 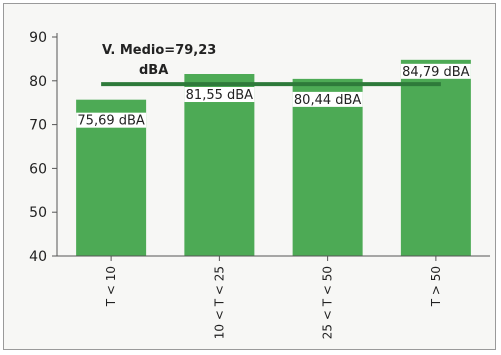 What do you see at coordinates (273, 96) in the screenshot?
I see `value-labels: 75,69 dBA 81,55 dBA 80,44 dBA 84,79 dBA` at bounding box center [273, 96].